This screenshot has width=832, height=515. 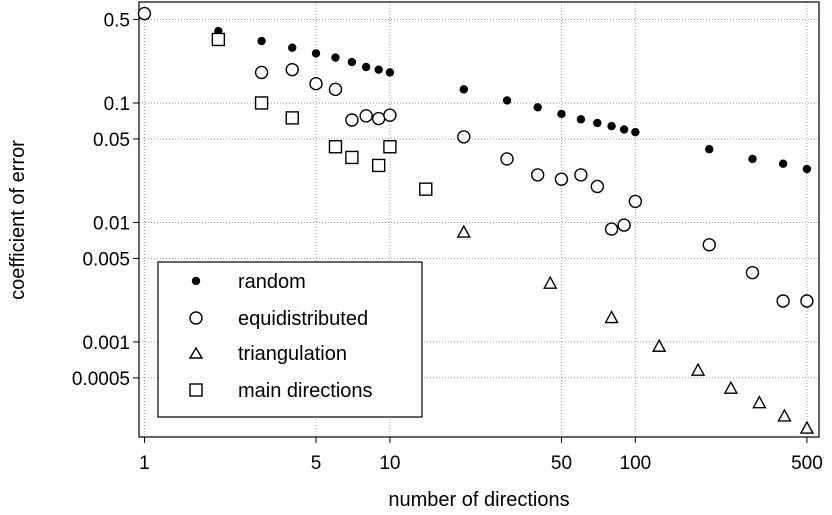 I want to click on y-tick-label: 0.5, so click(x=117, y=20).